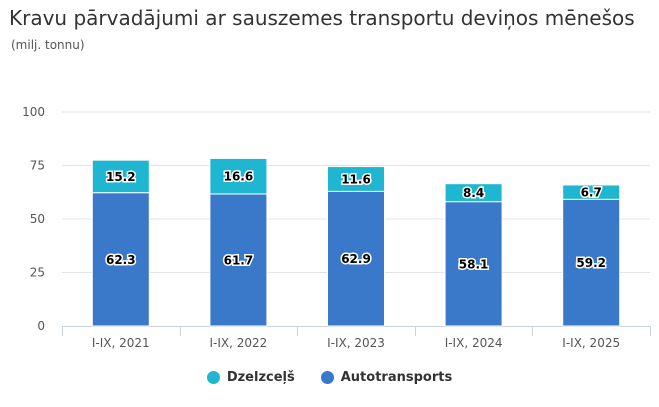  Describe the element at coordinates (396, 377) in the screenshot. I see `legend-label-autotransports: Autotransports` at that location.